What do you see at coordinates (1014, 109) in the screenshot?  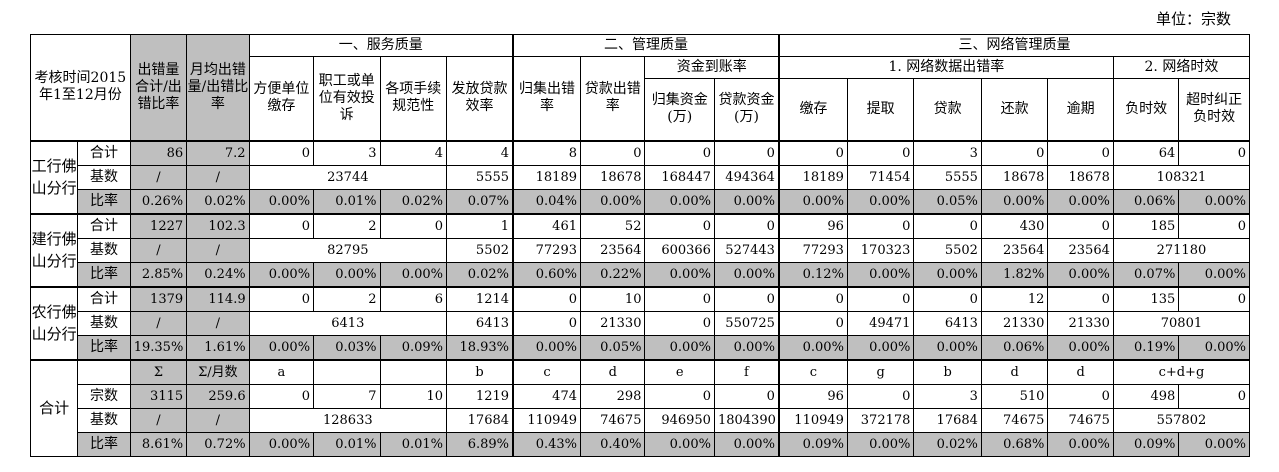 I see `col-header: 还款` at bounding box center [1014, 109].